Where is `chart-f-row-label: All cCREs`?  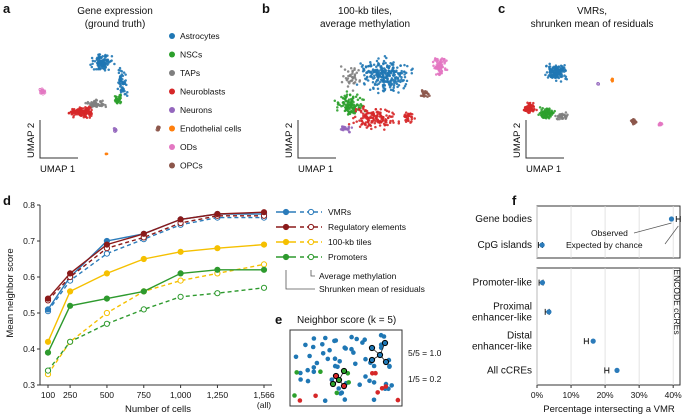
chart-f-row-label: All cCREs is located at coordinates (509, 370).